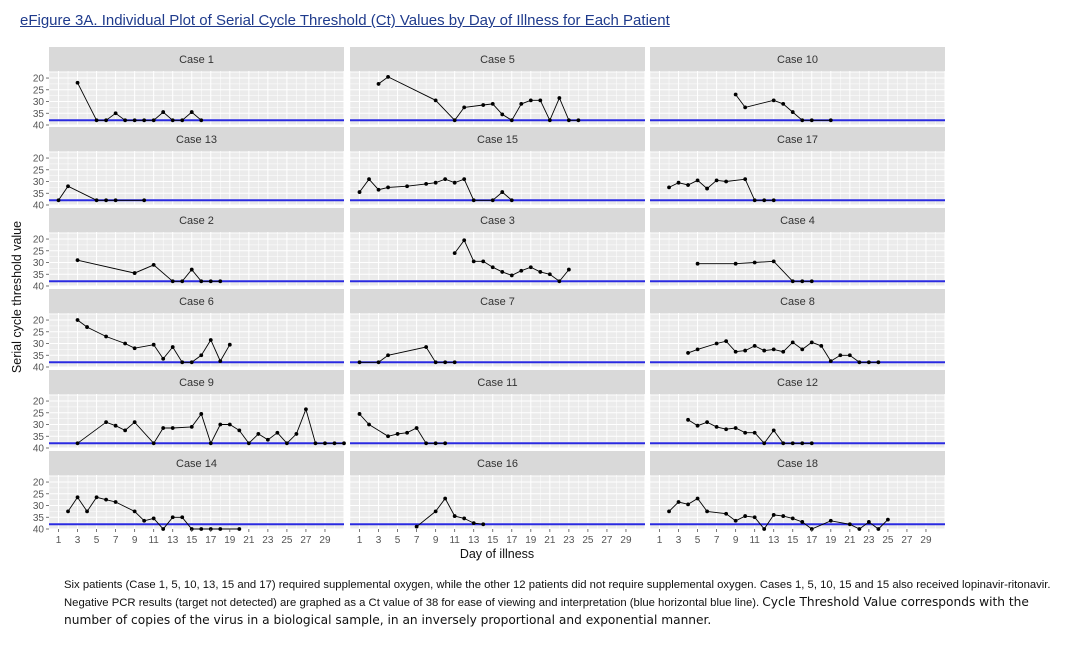 This screenshot has height=664, width=1067. Describe the element at coordinates (797, 498) in the screenshot. I see `panel-case-18: Case 181 3 5 7 9 11 13 15 17 19 21 23 25 27 29` at that location.